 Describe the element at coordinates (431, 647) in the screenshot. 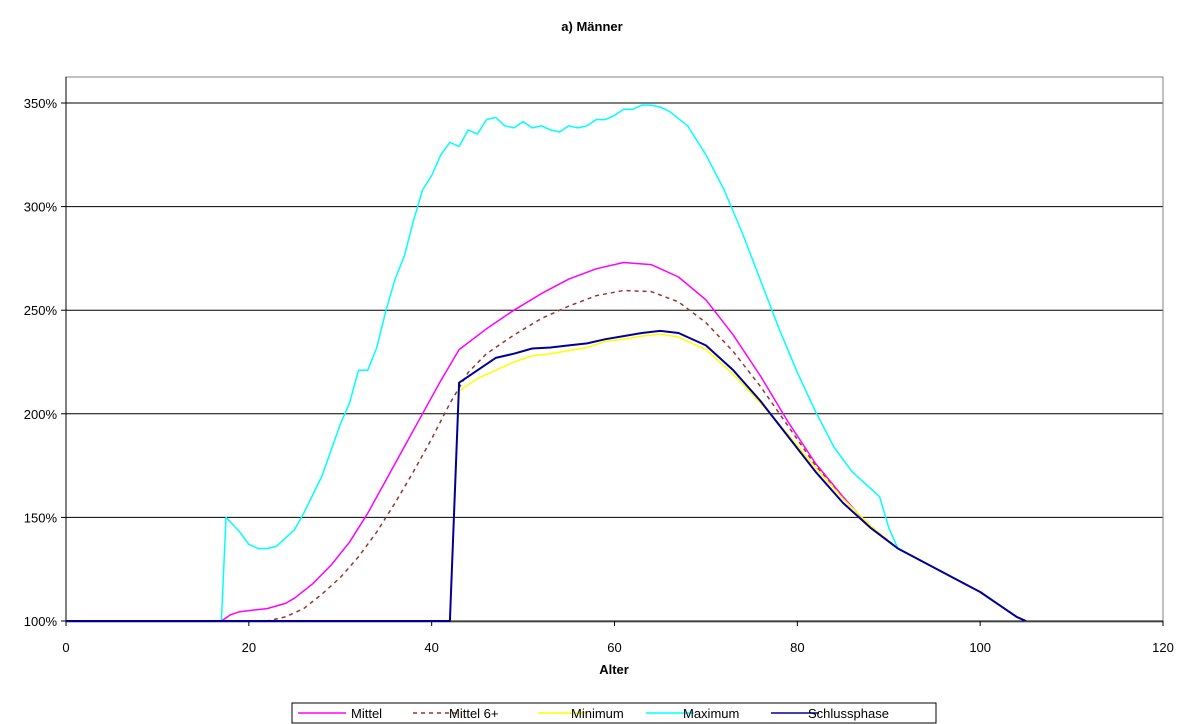

I see `x-tick-label: 40` at that location.